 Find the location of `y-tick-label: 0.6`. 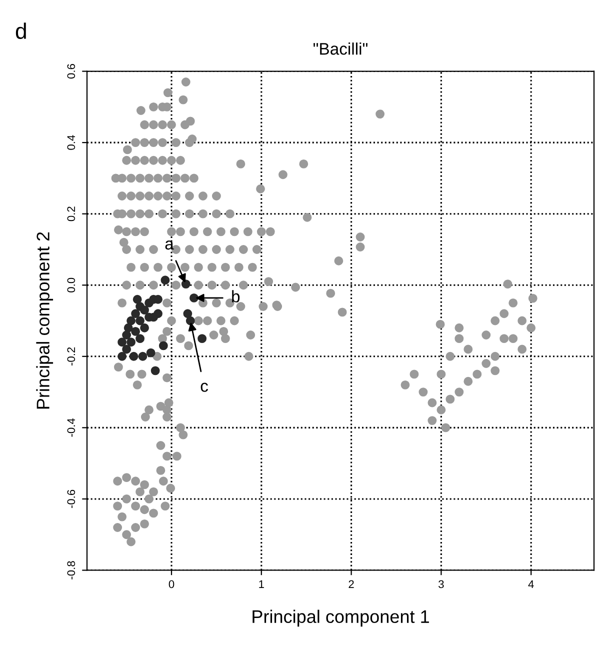

y-tick-label: 0.6 is located at coordinates (71, 71).